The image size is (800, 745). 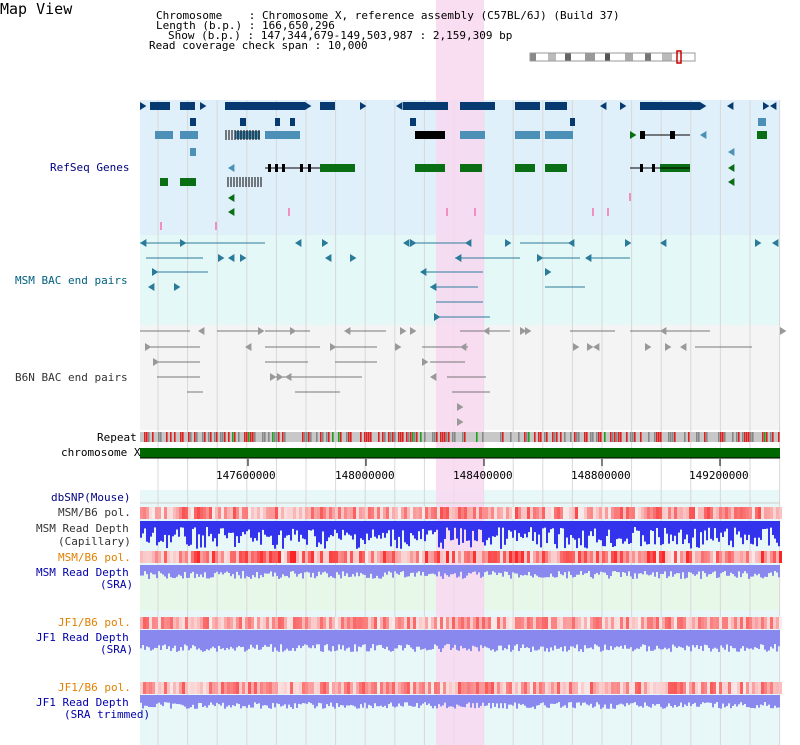 I want to click on gene-mark, so click(x=608, y=212).